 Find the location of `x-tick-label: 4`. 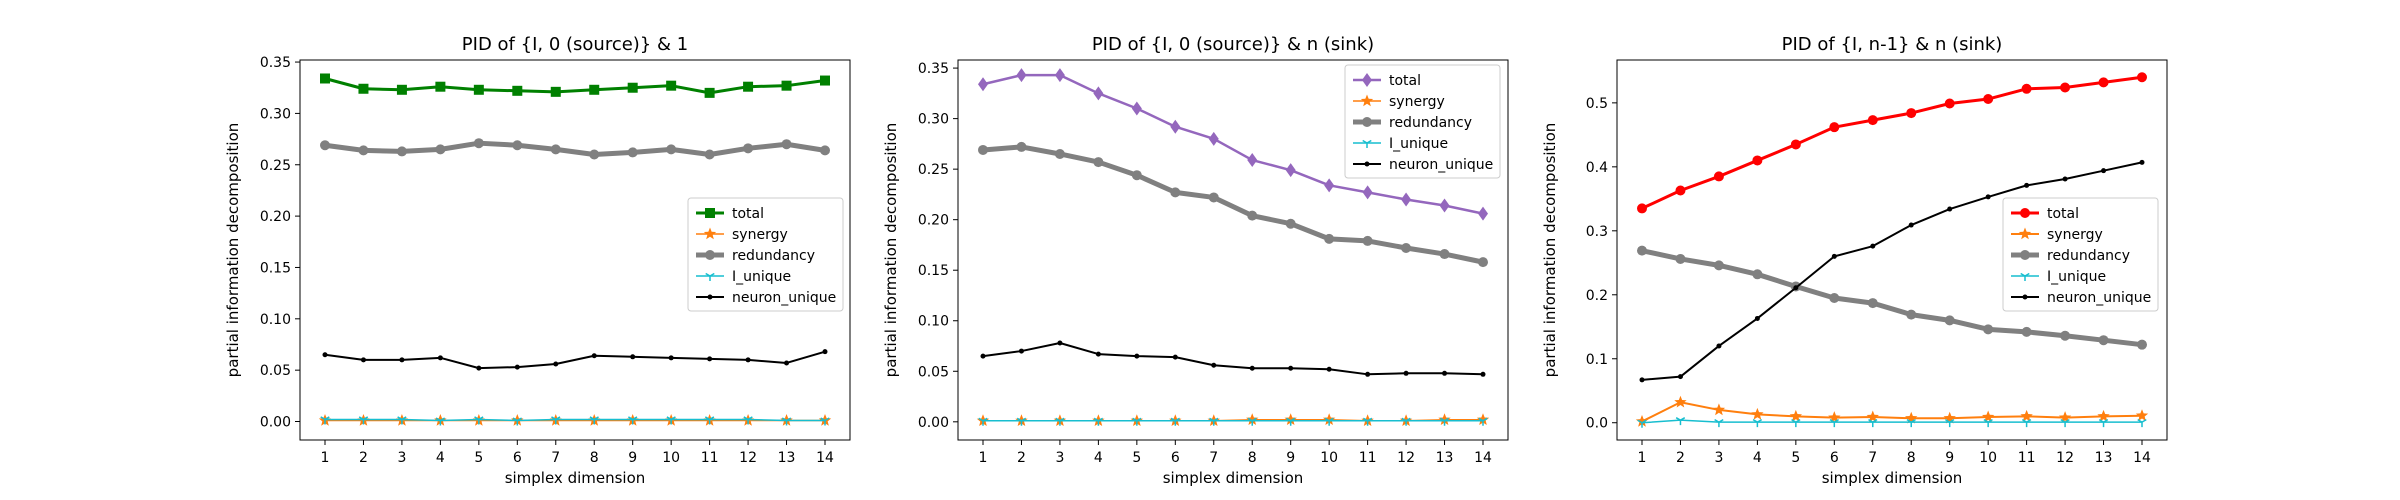

x-tick-label: 4 is located at coordinates (1098, 458).